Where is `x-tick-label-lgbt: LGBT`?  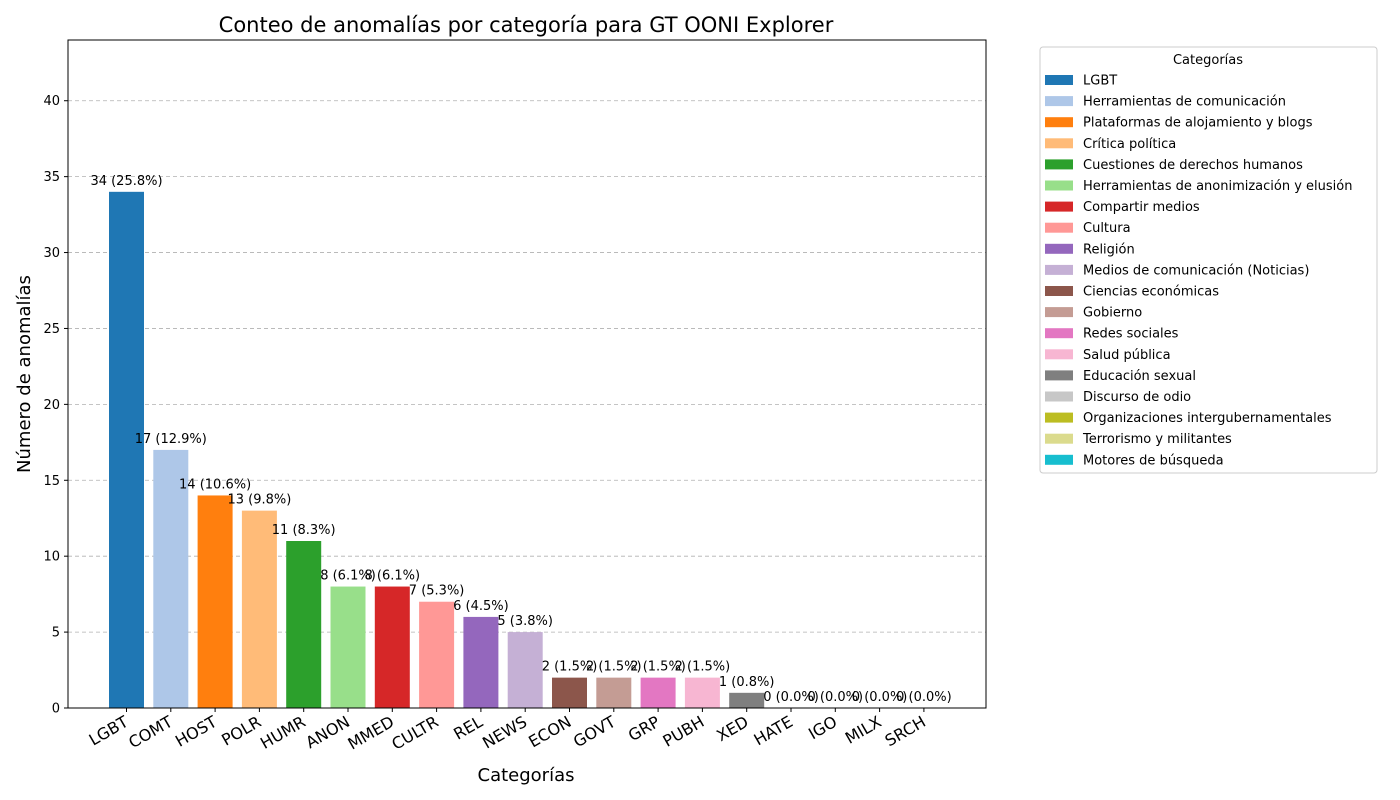 x-tick-label-lgbt: LGBT is located at coordinates (109, 731).